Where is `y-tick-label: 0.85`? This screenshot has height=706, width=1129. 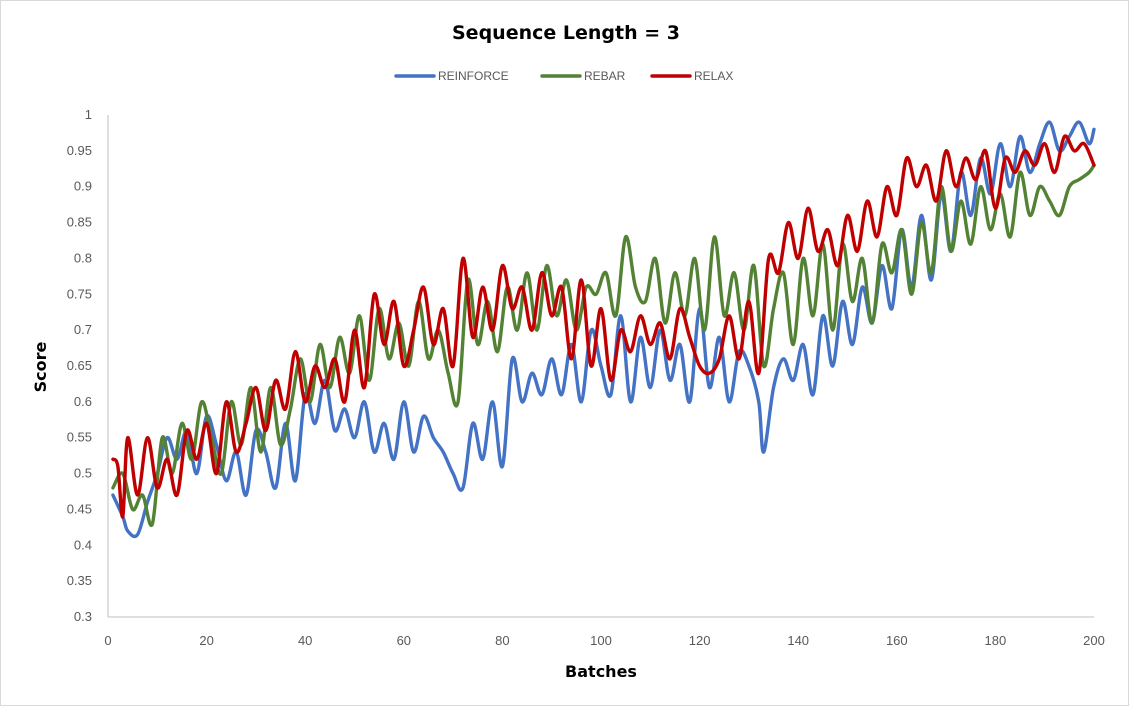
y-tick-label: 0.85 is located at coordinates (79, 222).